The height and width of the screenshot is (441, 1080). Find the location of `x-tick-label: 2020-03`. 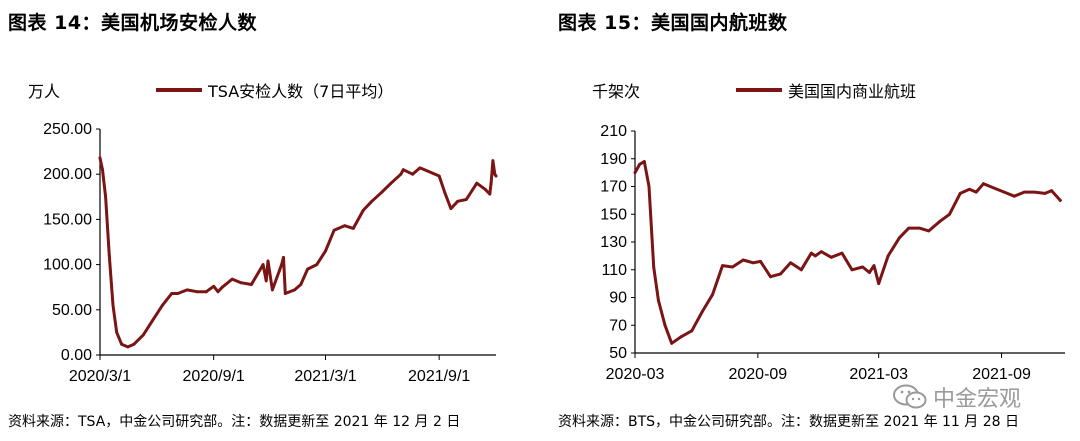

x-tick-label: 2020-03 is located at coordinates (635, 374).